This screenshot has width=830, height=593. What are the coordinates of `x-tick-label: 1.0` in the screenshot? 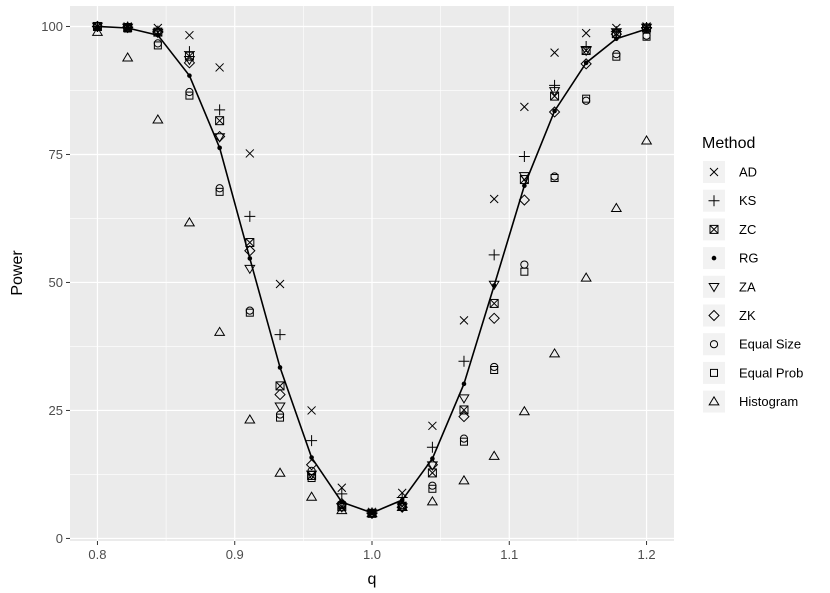 It's located at (372, 554).